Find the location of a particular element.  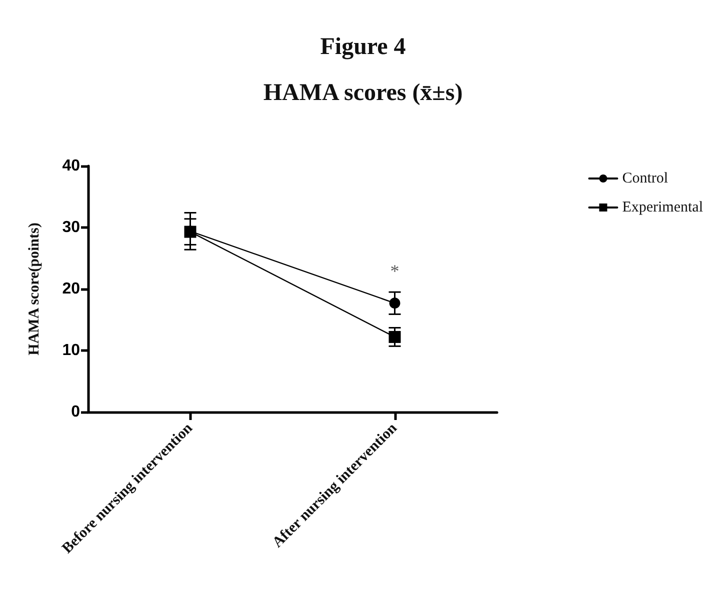

y-tick-label: 10 is located at coordinates (71, 350).